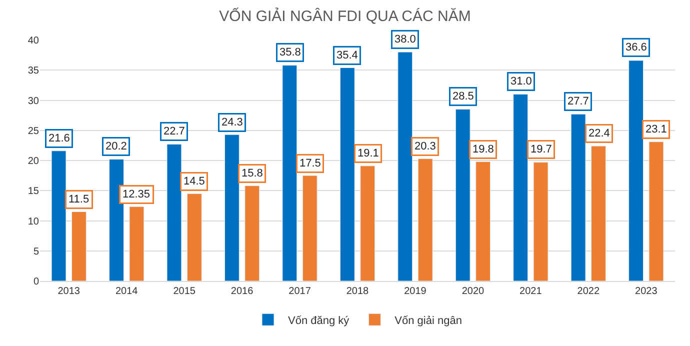 The image size is (690, 346). Describe the element at coordinates (36, 282) in the screenshot. I see `y-tick-label: 0` at that location.